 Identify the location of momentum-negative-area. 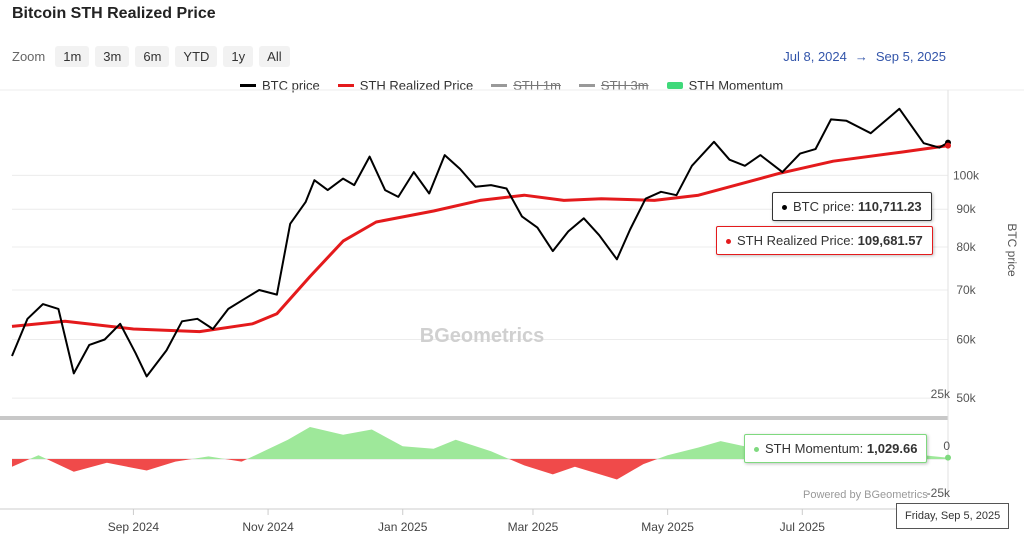
(480, 469).